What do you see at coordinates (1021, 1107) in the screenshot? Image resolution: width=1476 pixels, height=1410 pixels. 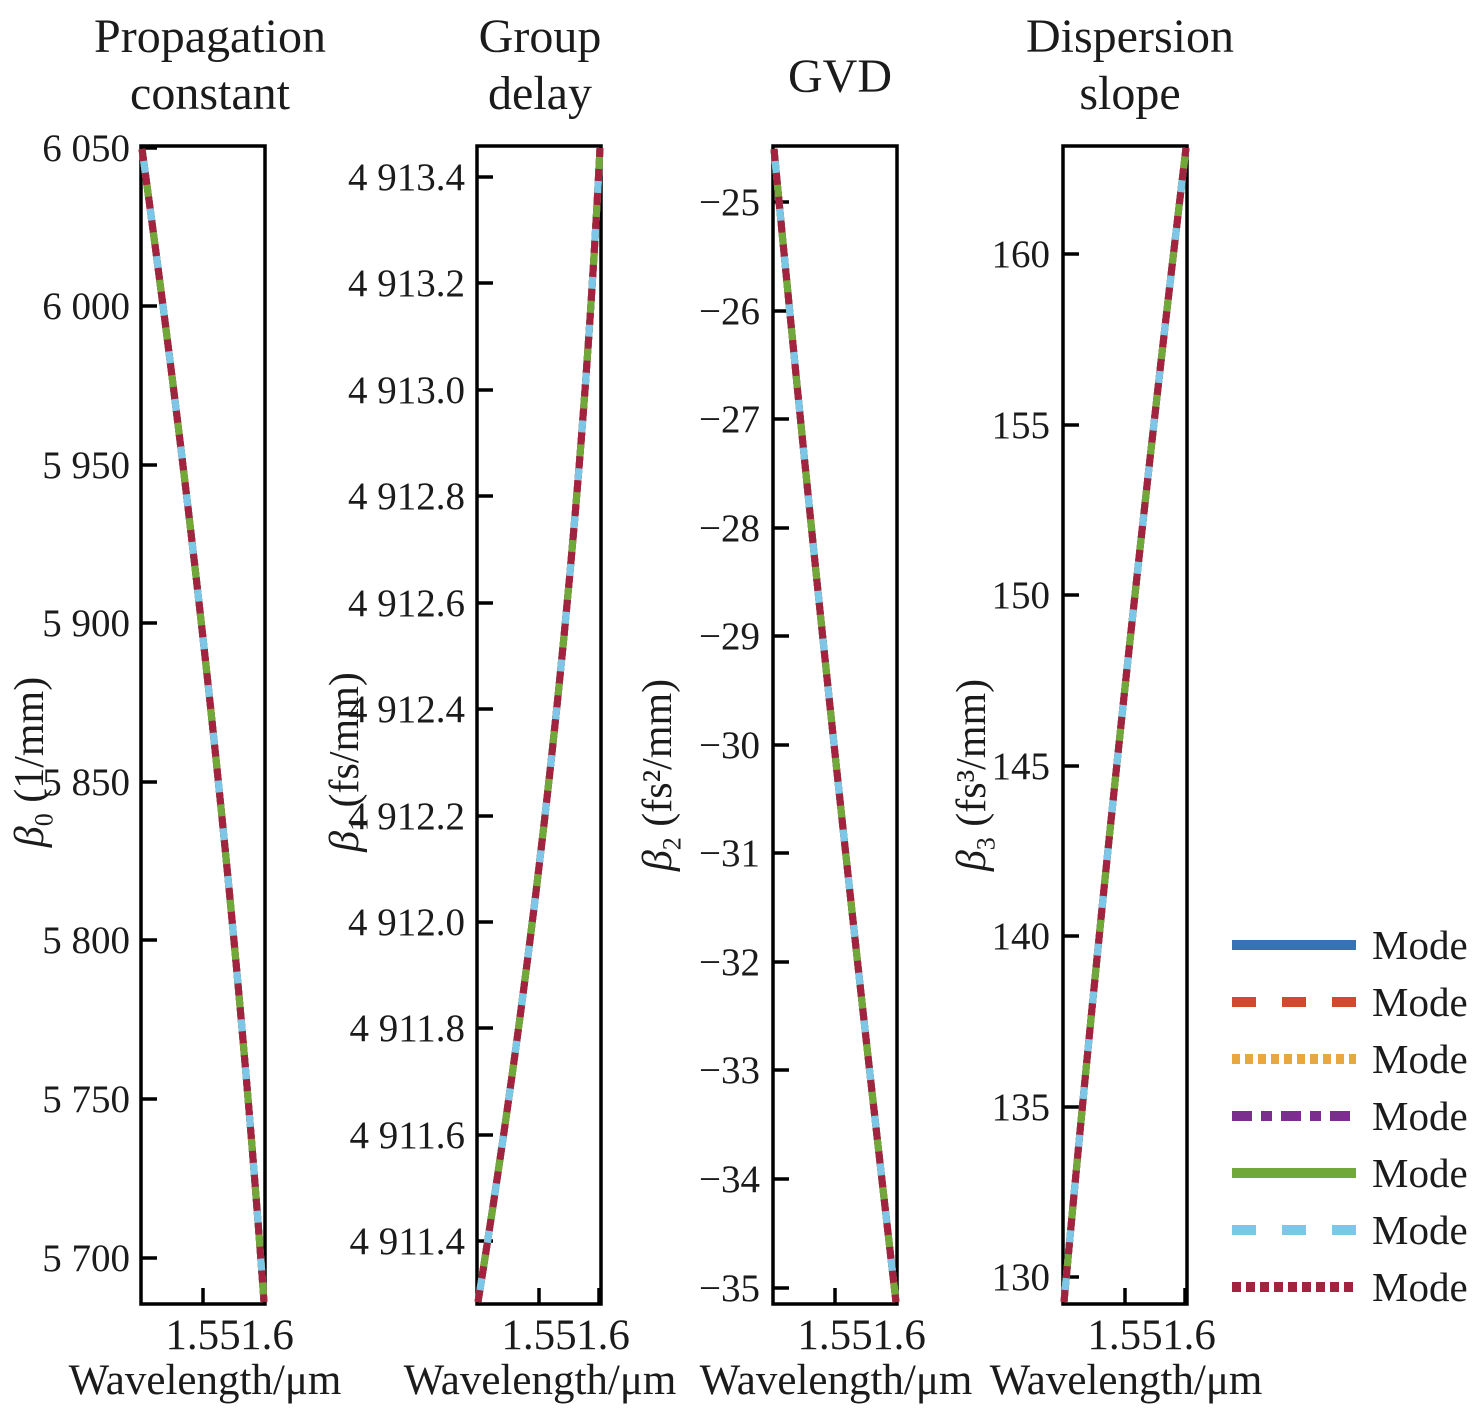 I see `ytick-label: 135` at bounding box center [1021, 1107].